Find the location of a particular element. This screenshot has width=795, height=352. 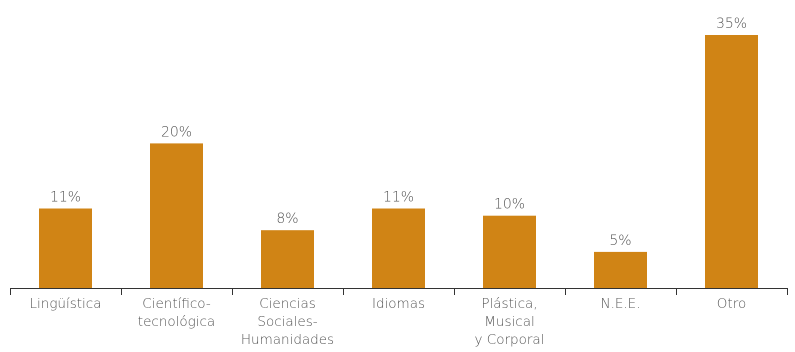

category-label: Científico-tecnológica is located at coordinates (176, 313).